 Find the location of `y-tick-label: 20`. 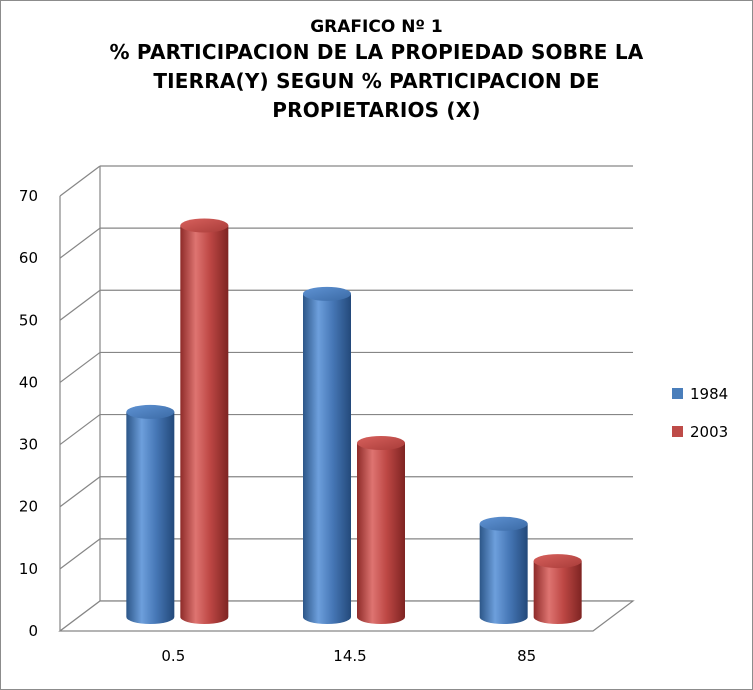

y-tick-label: 20 is located at coordinates (28, 507).